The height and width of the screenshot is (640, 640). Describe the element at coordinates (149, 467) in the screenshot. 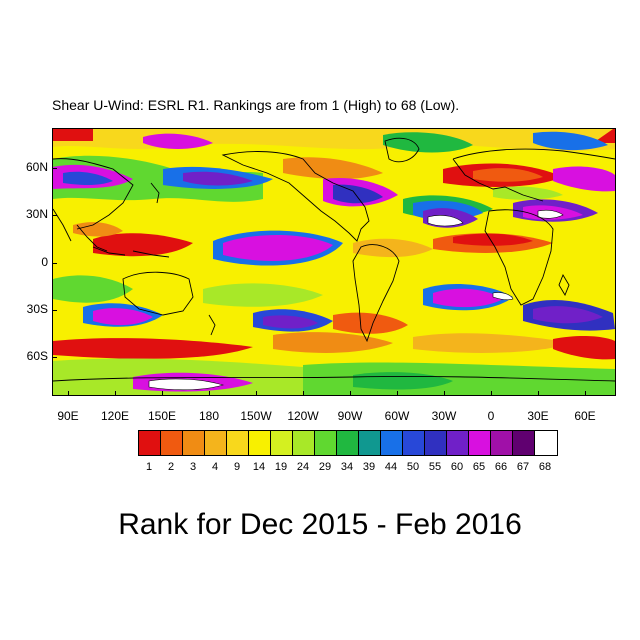

I see `colorbar-label: 1` at that location.